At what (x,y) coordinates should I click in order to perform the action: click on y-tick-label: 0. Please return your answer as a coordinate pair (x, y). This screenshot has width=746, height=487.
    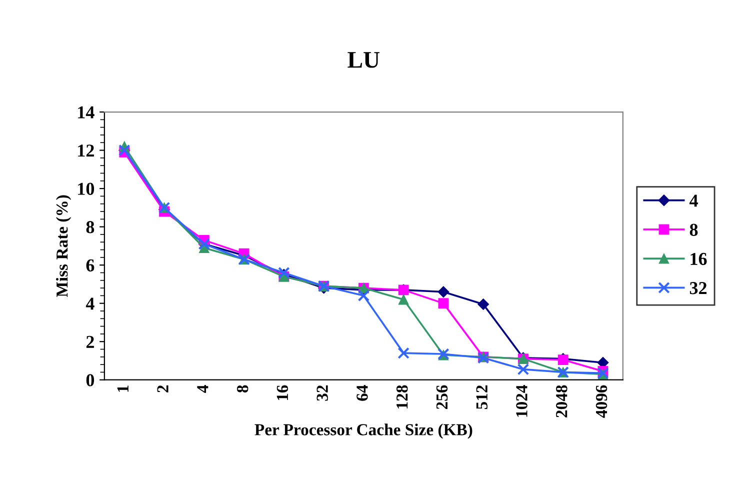
    Looking at the image, I should click on (90, 380).